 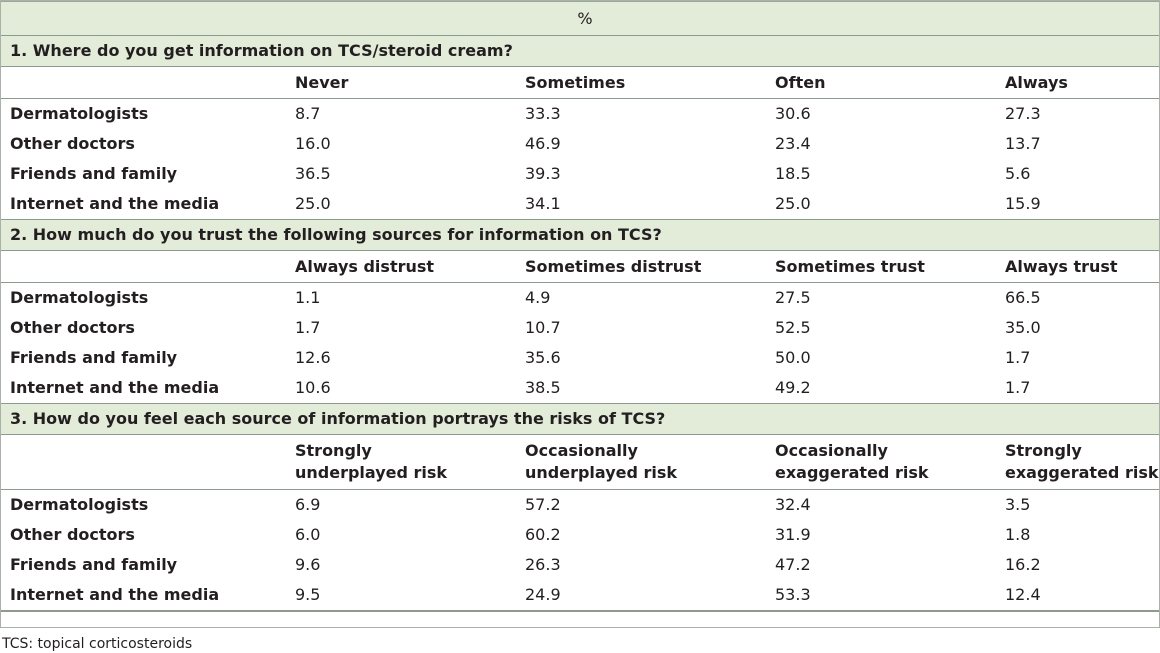 I want to click on table-row: Dermatologists 6.9 57.2 32.4 3.5, so click(x=580, y=504).